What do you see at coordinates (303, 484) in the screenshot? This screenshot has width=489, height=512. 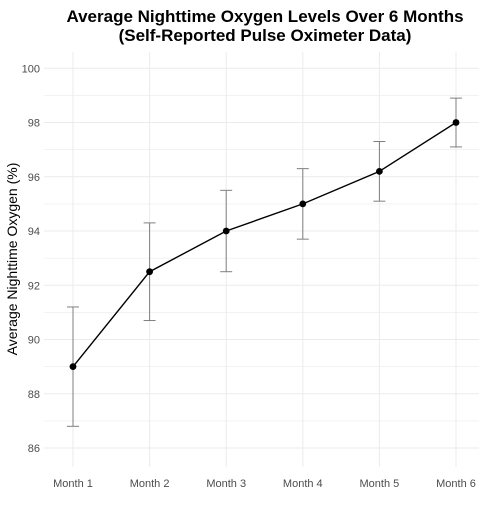 I see `x-tick-label: Month 4` at bounding box center [303, 484].